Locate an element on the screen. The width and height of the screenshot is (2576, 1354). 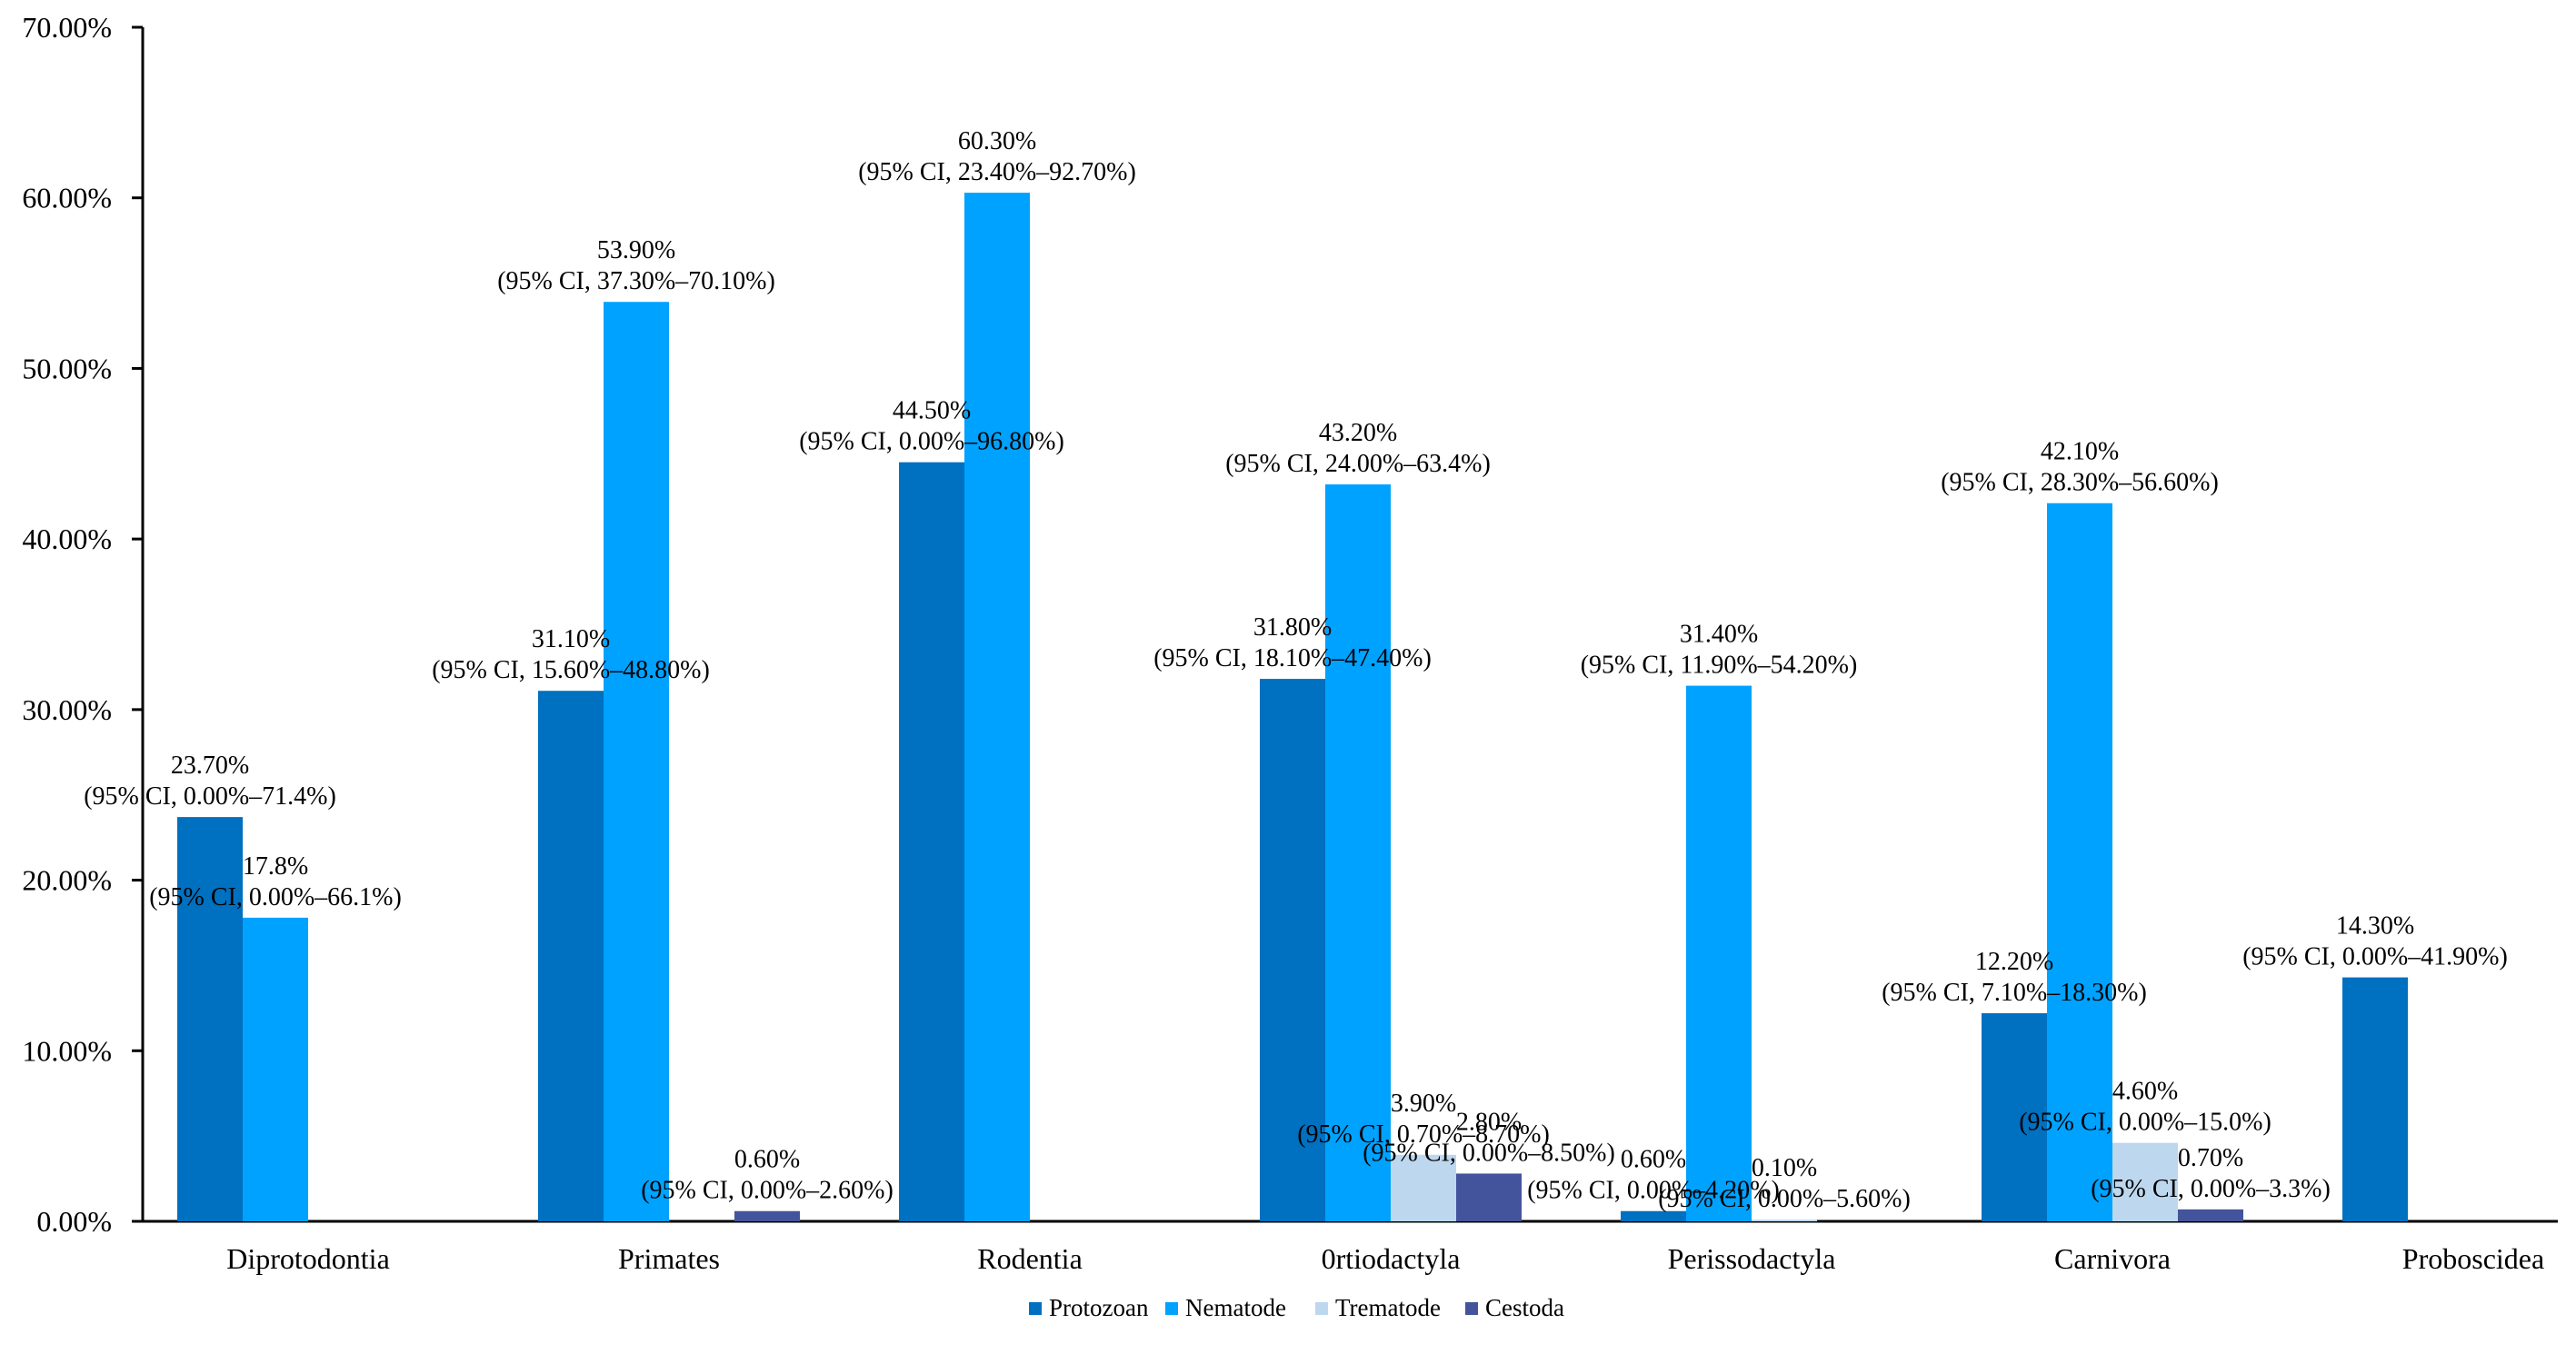
bar-protozoan-carnivora is located at coordinates (2014, 1116).